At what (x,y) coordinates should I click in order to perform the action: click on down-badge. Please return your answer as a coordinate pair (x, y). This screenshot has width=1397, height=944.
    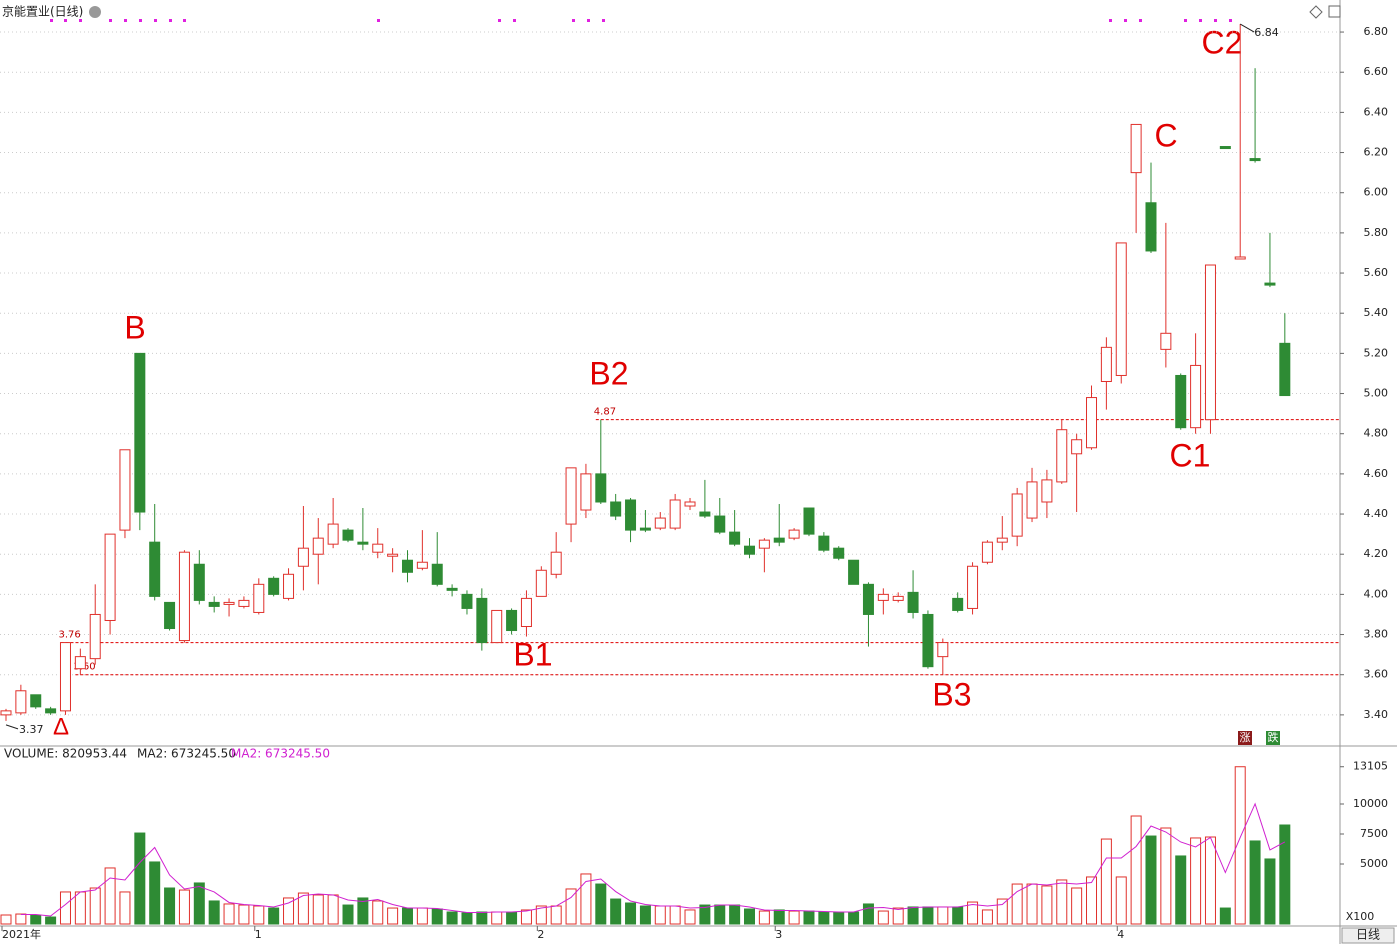
    Looking at the image, I should click on (1273, 738).